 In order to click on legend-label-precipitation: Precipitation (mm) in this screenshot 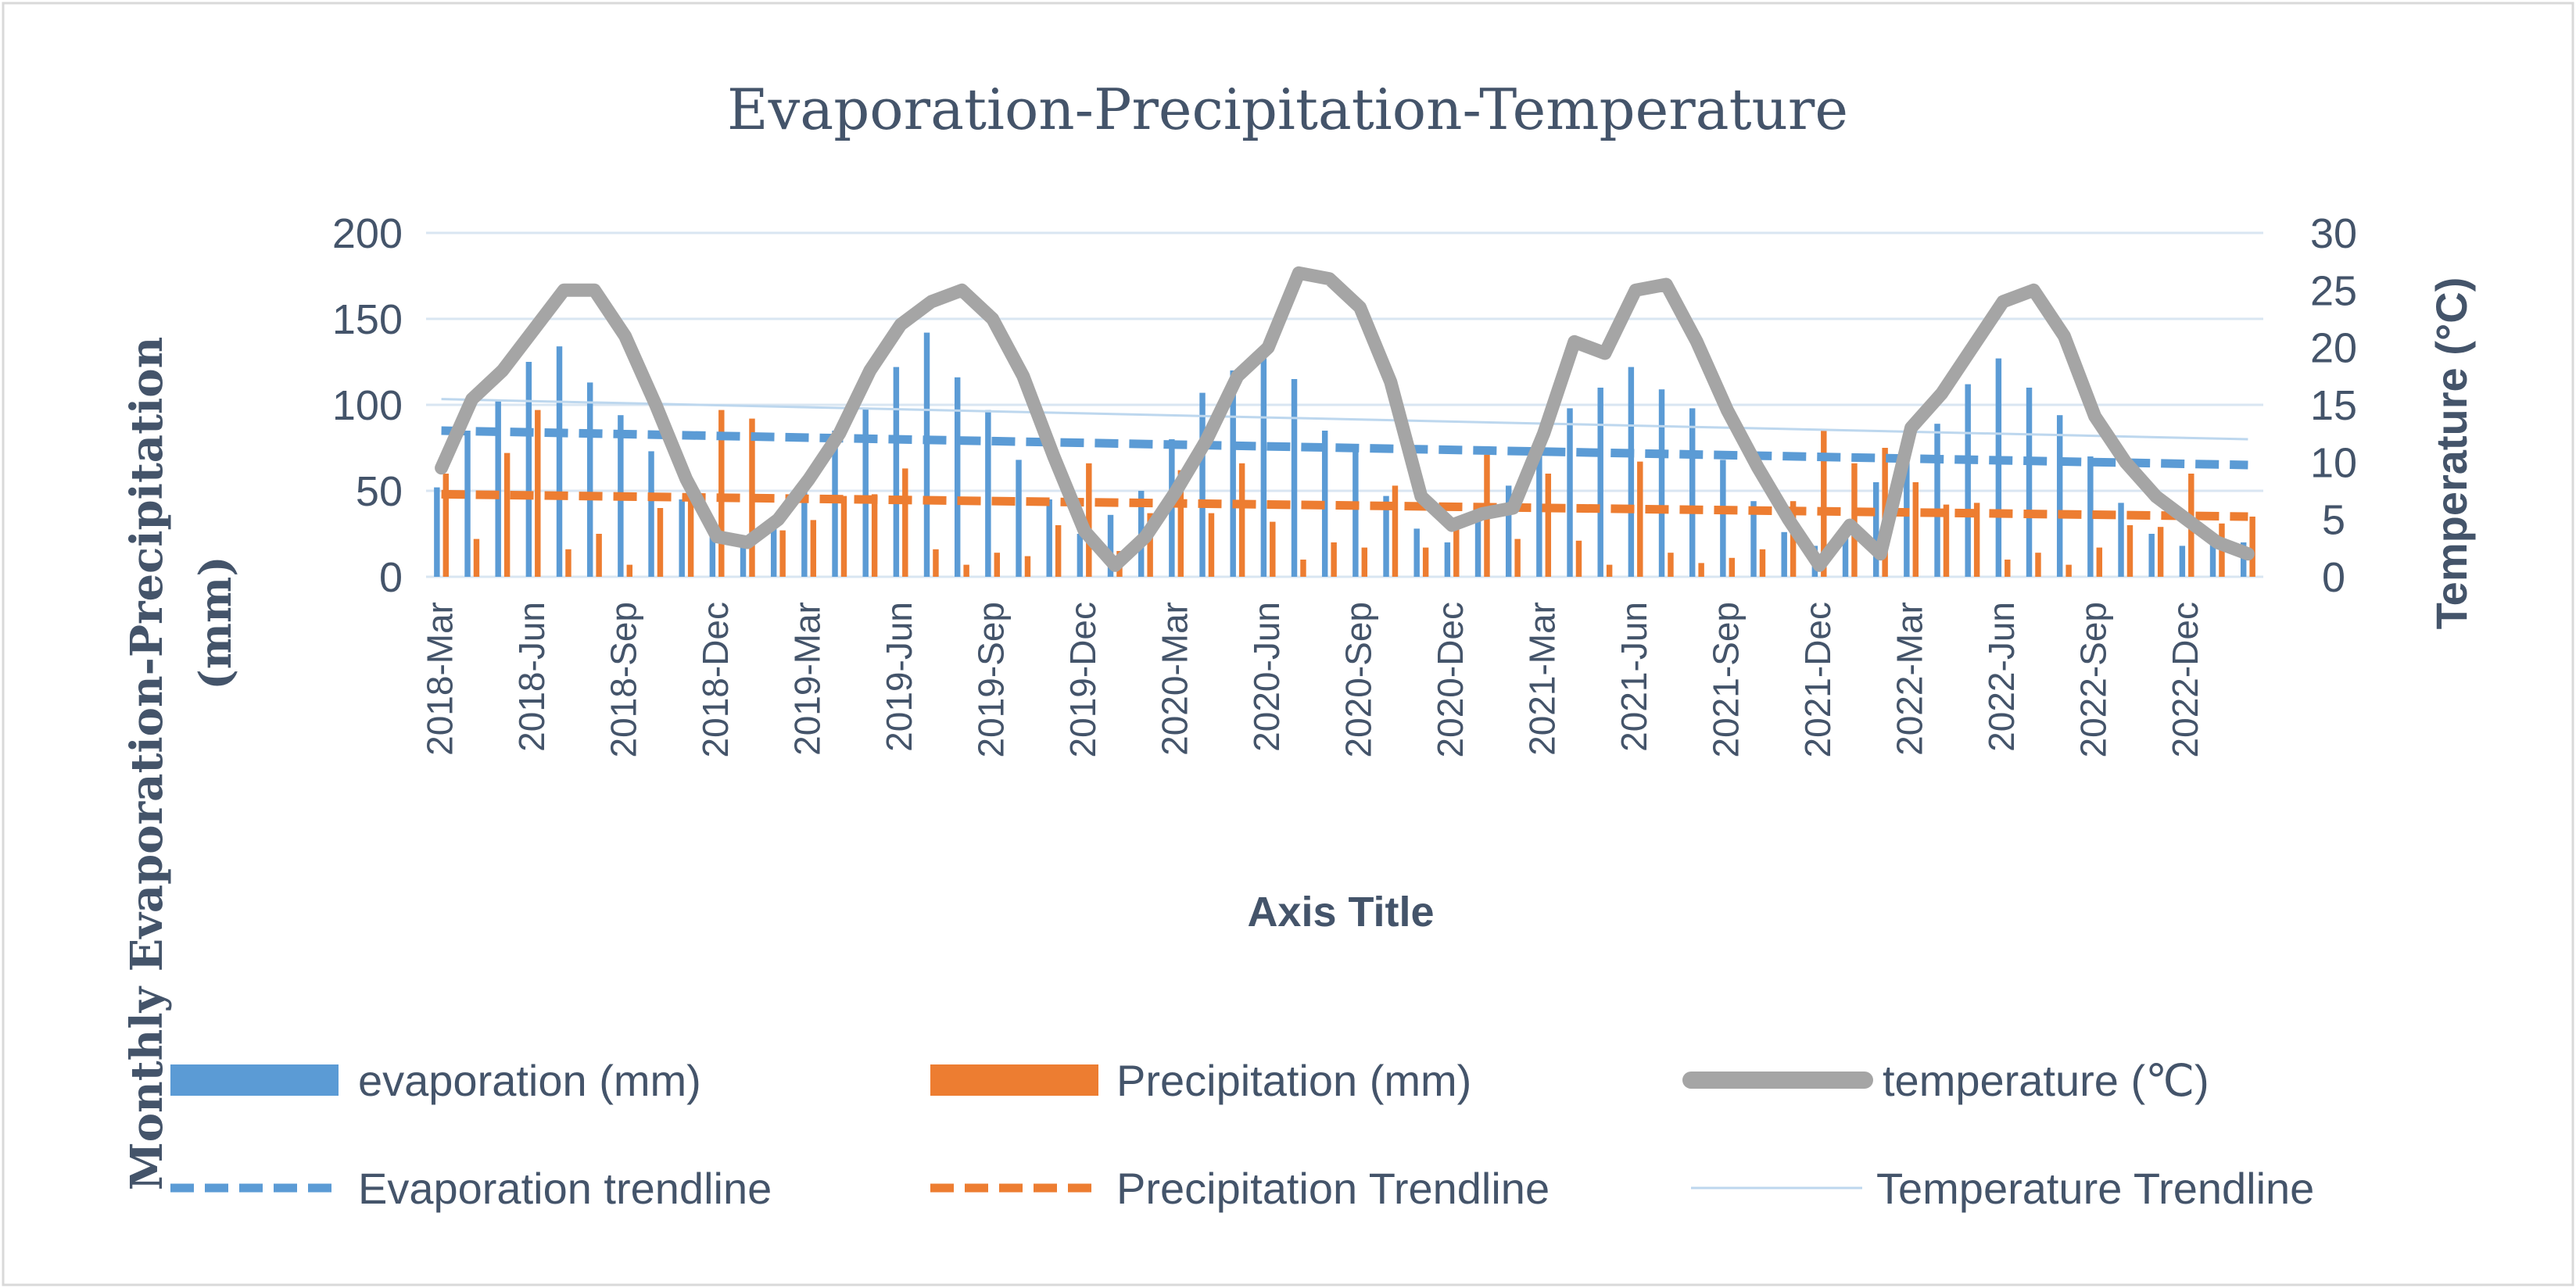, I will do `click(1293, 1080)`.